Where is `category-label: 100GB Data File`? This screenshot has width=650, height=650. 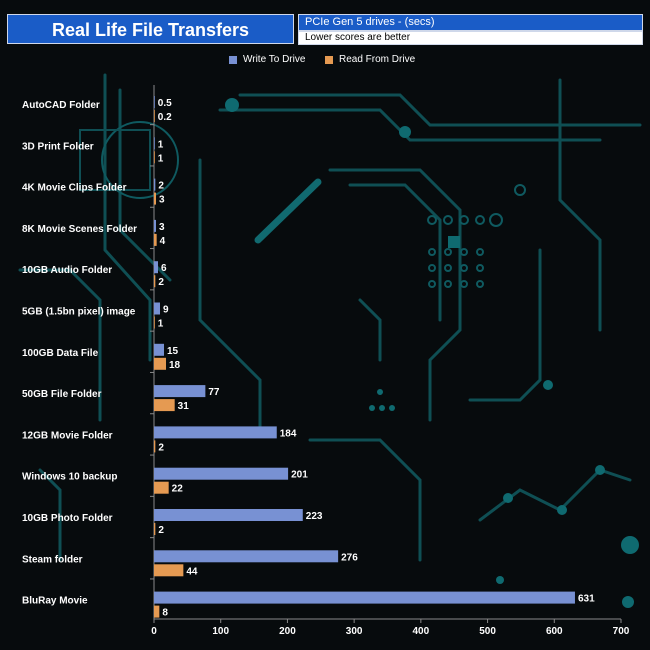
category-label: 100GB Data File is located at coordinates (60, 353).